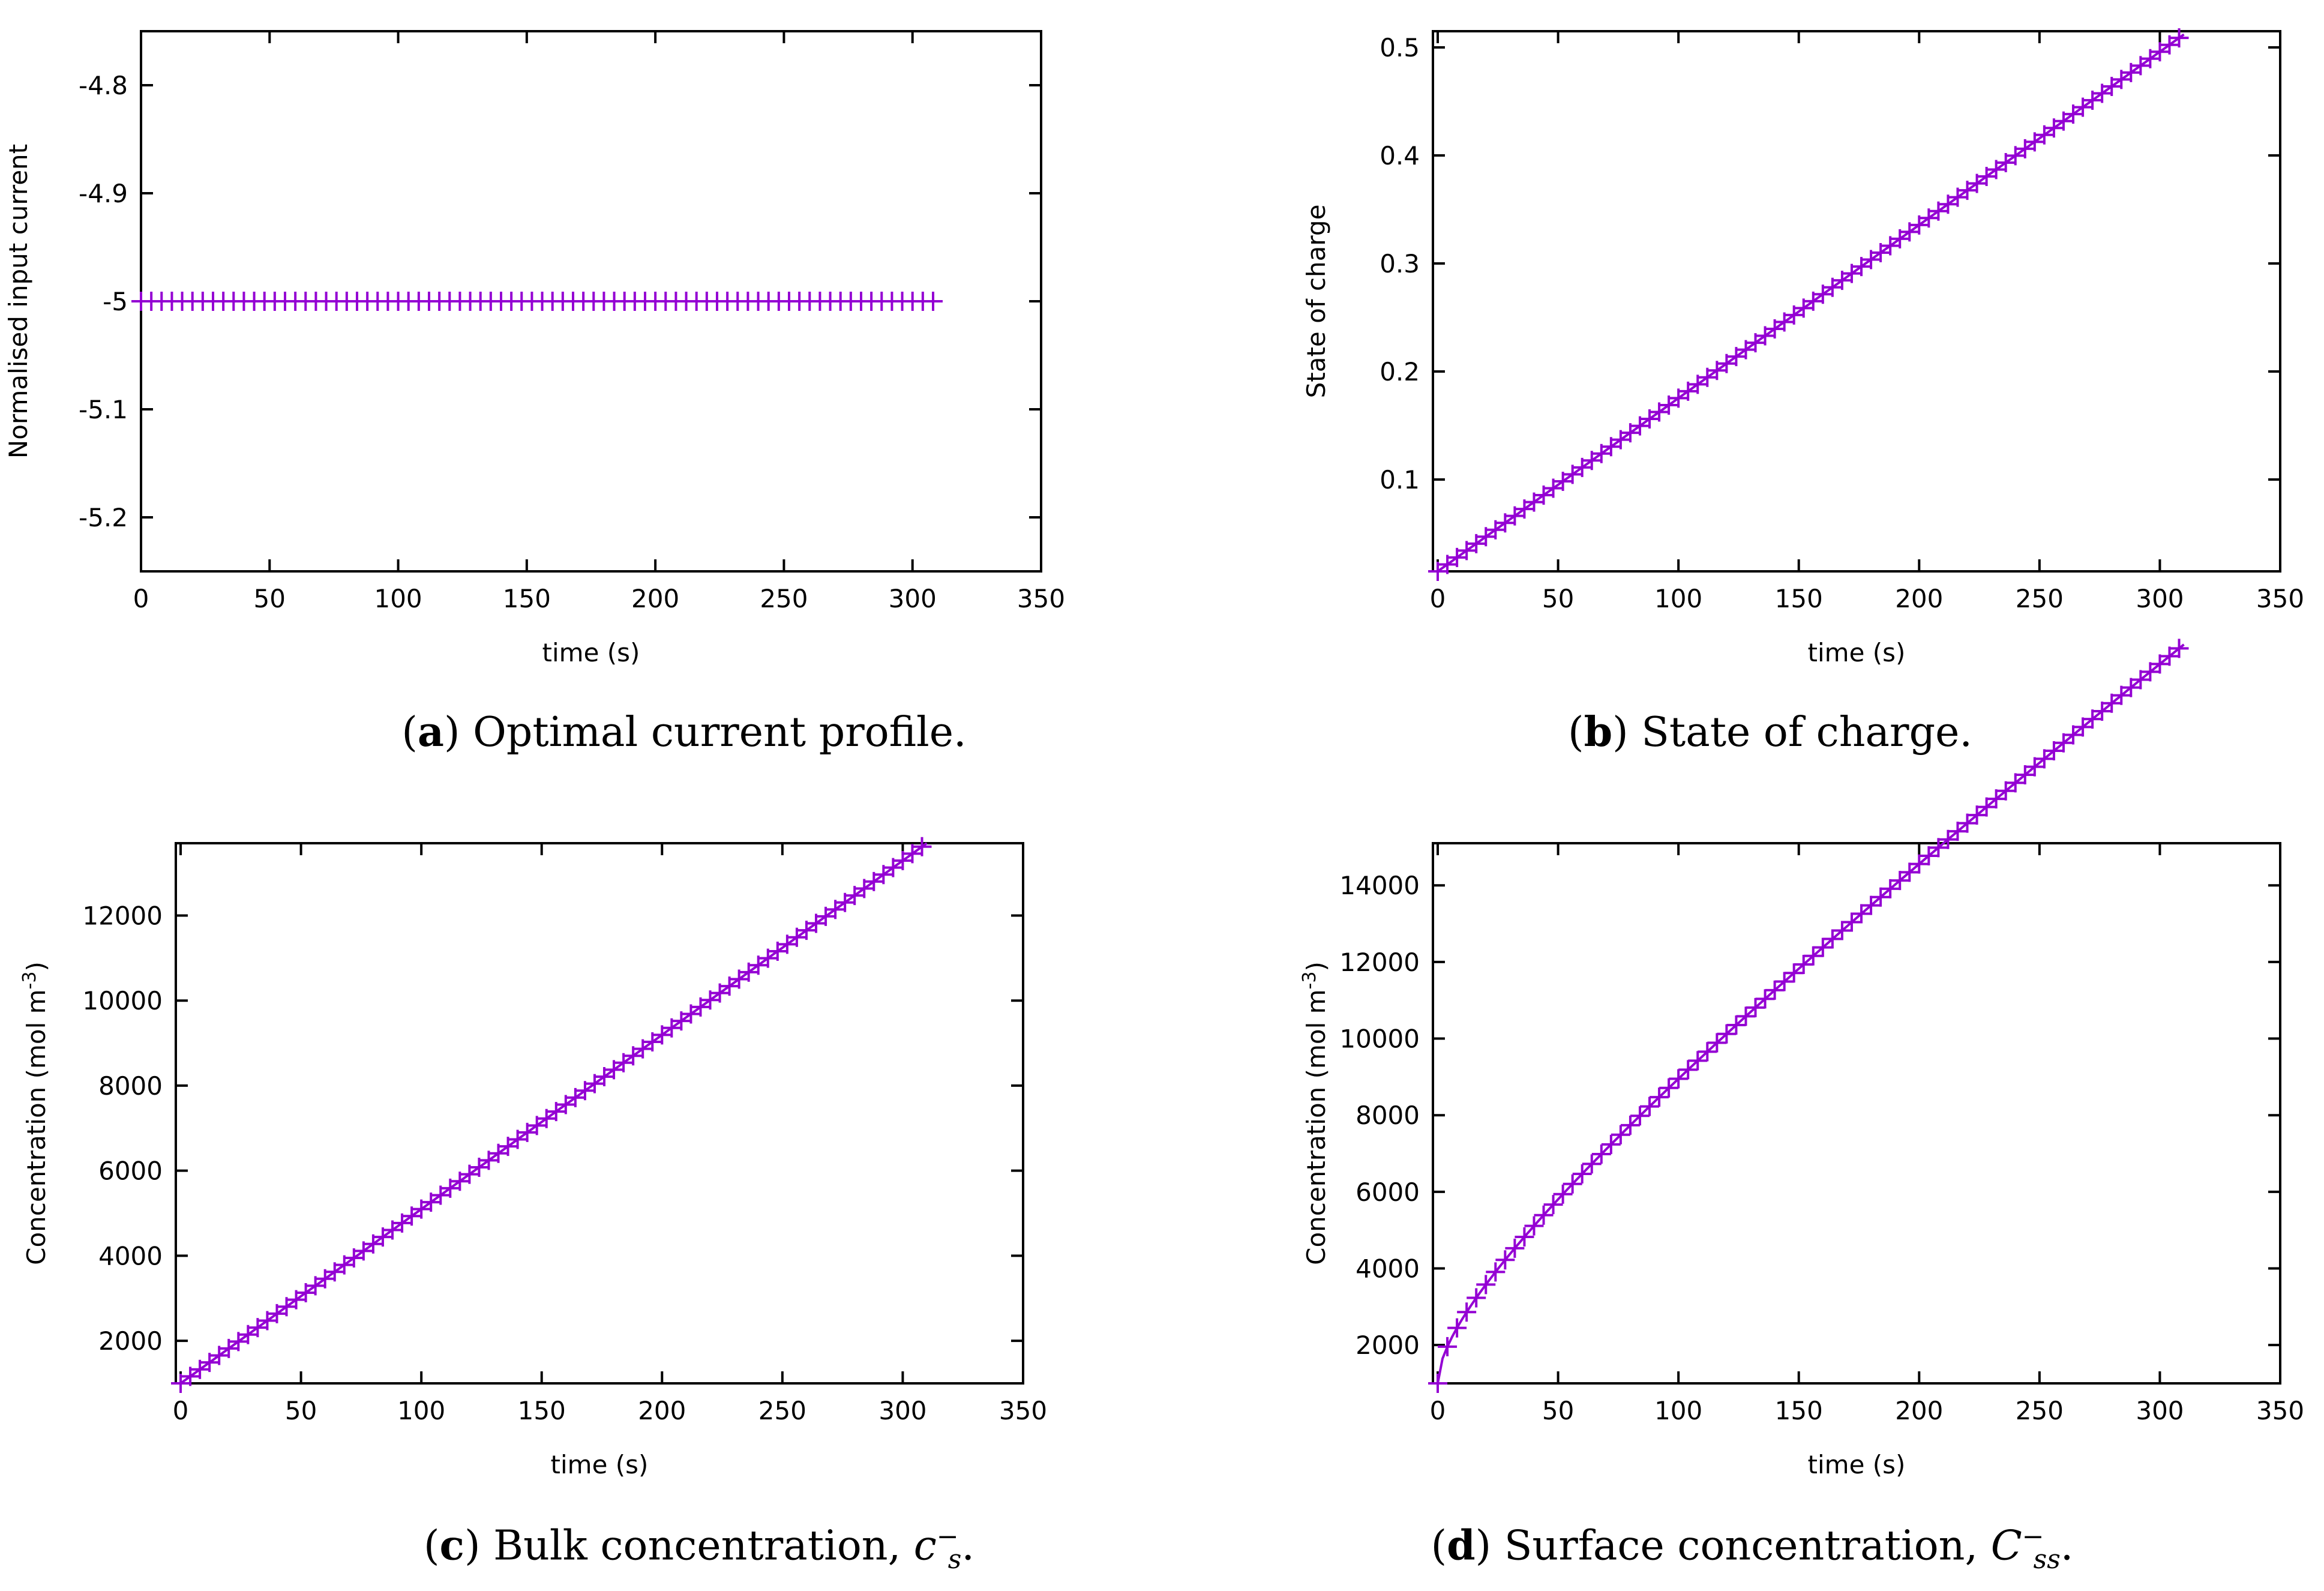 The width and height of the screenshot is (2324, 1591). I want to click on y-tick-label: 0.3, so click(1400, 263).